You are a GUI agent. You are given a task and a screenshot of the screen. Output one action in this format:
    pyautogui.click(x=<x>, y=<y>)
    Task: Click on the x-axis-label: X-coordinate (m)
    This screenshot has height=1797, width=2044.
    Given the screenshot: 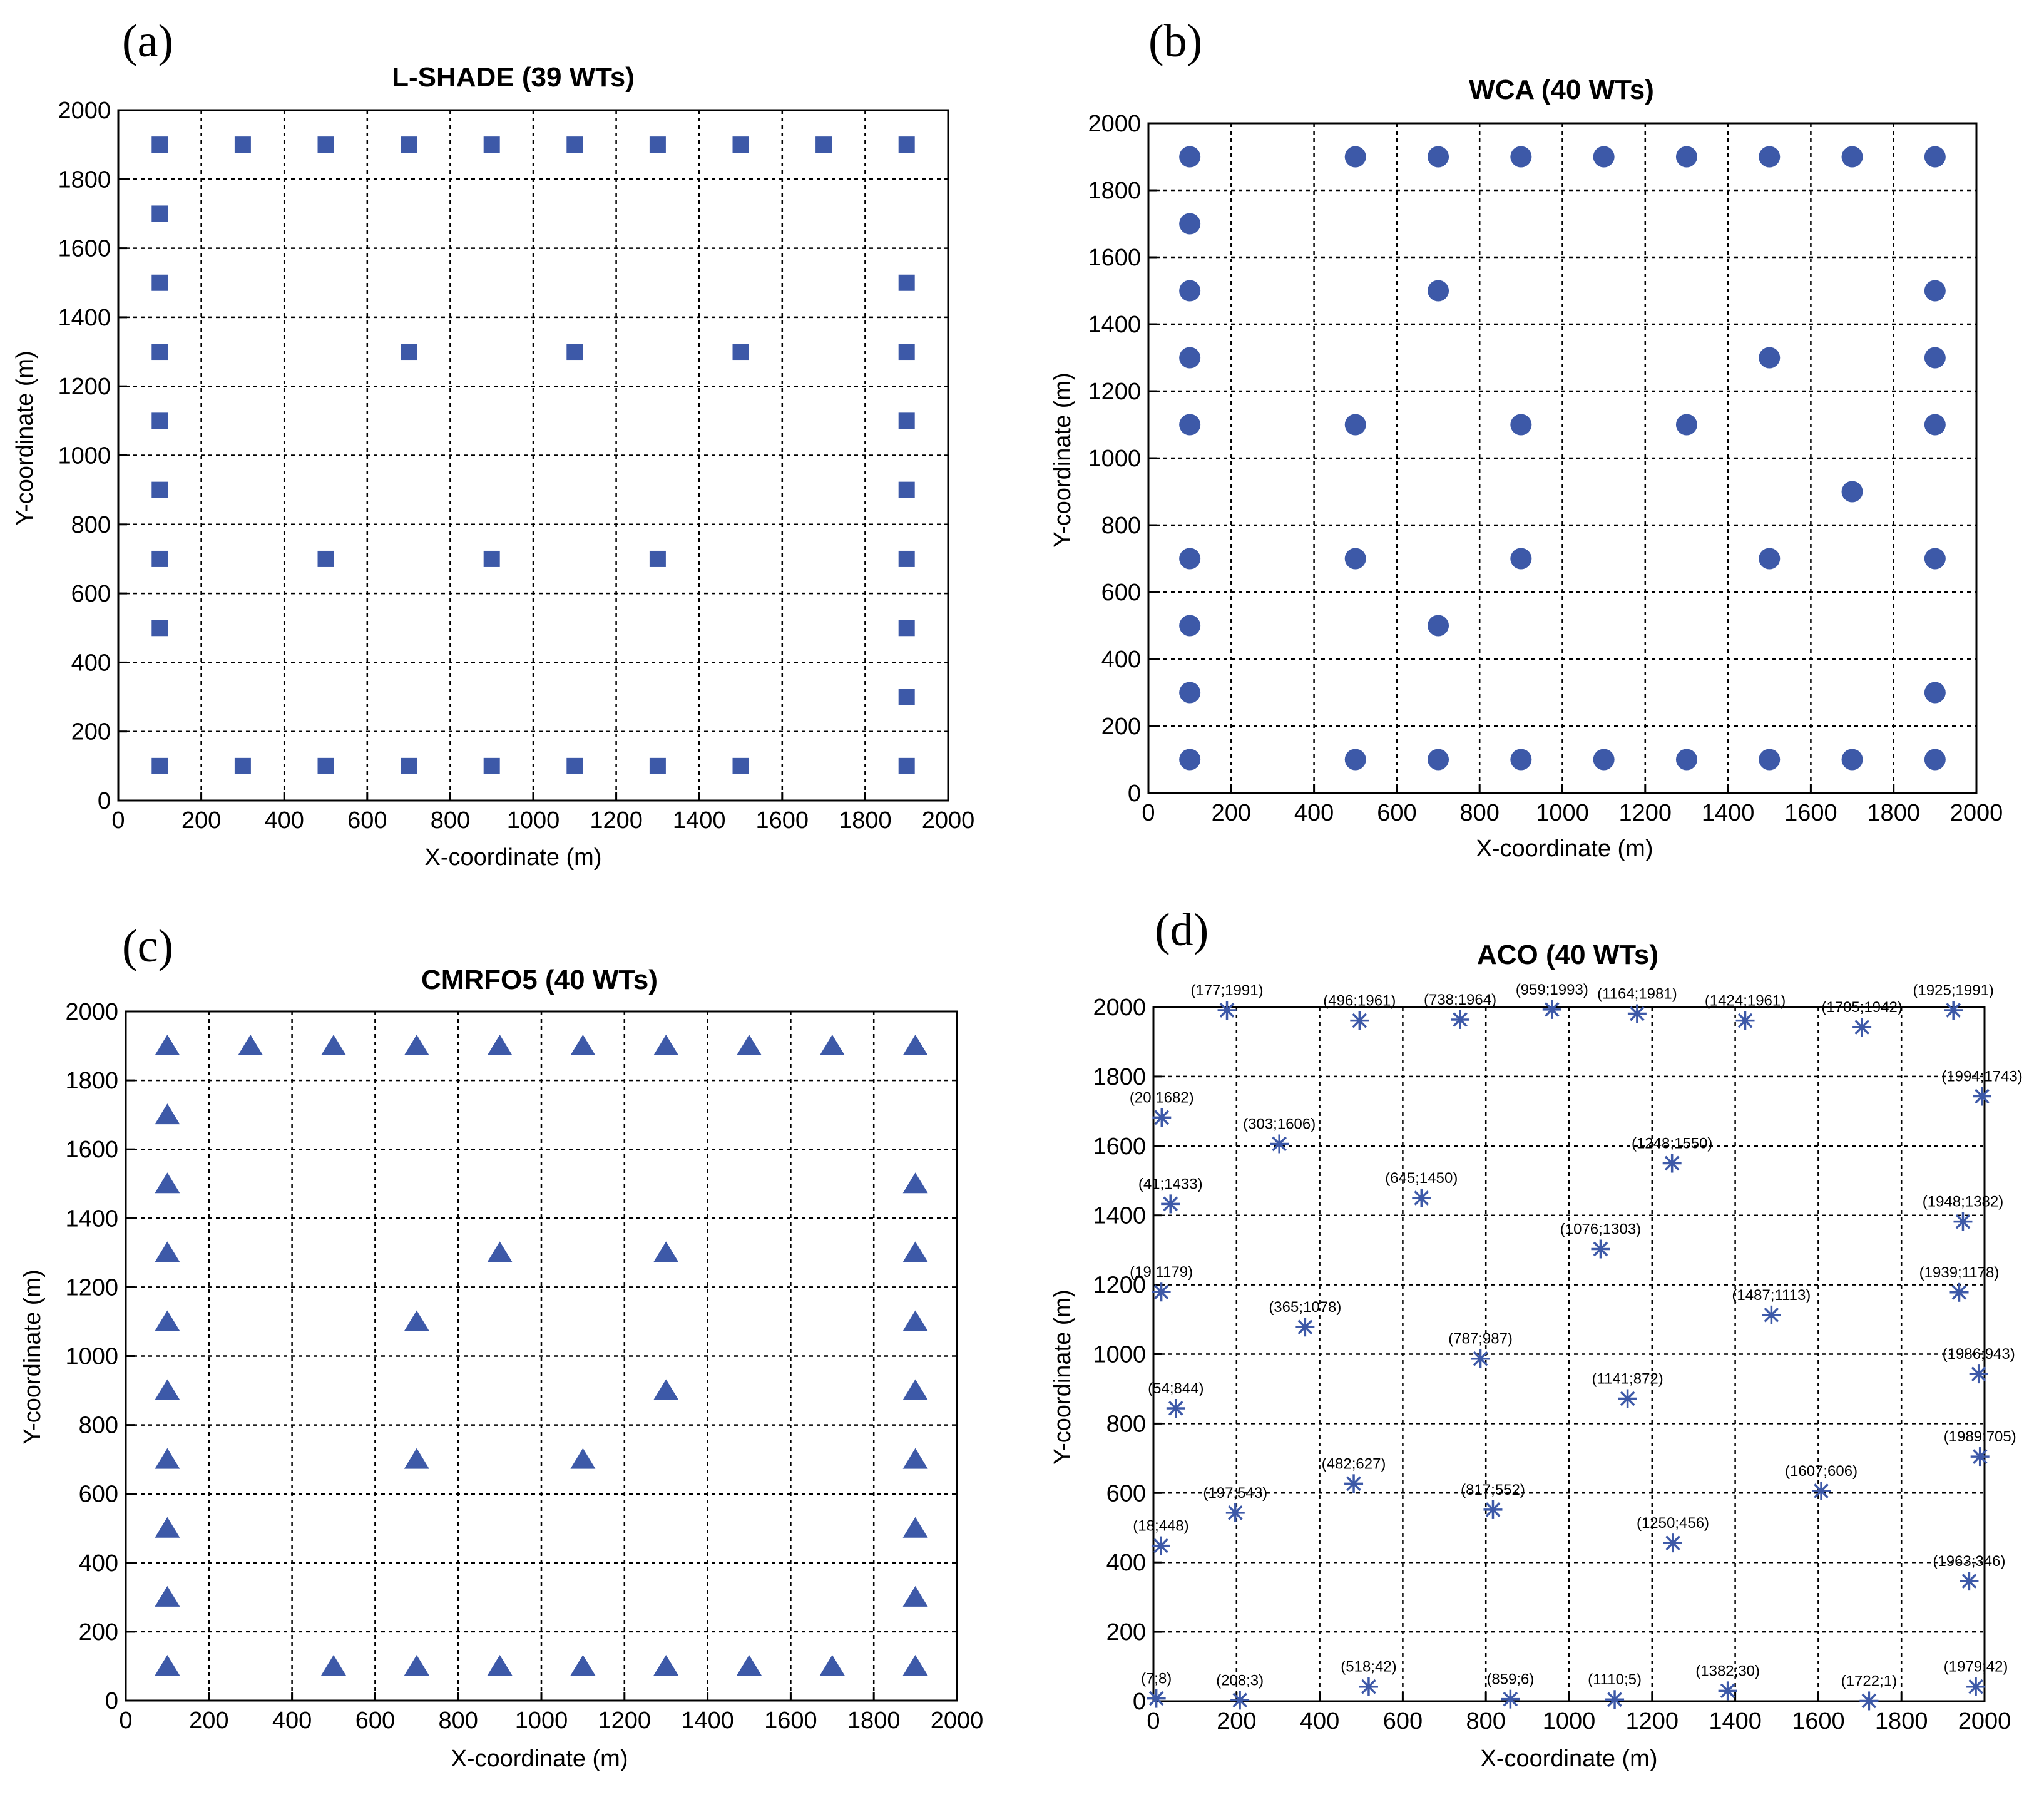 What is the action you would take?
    pyautogui.click(x=539, y=1759)
    